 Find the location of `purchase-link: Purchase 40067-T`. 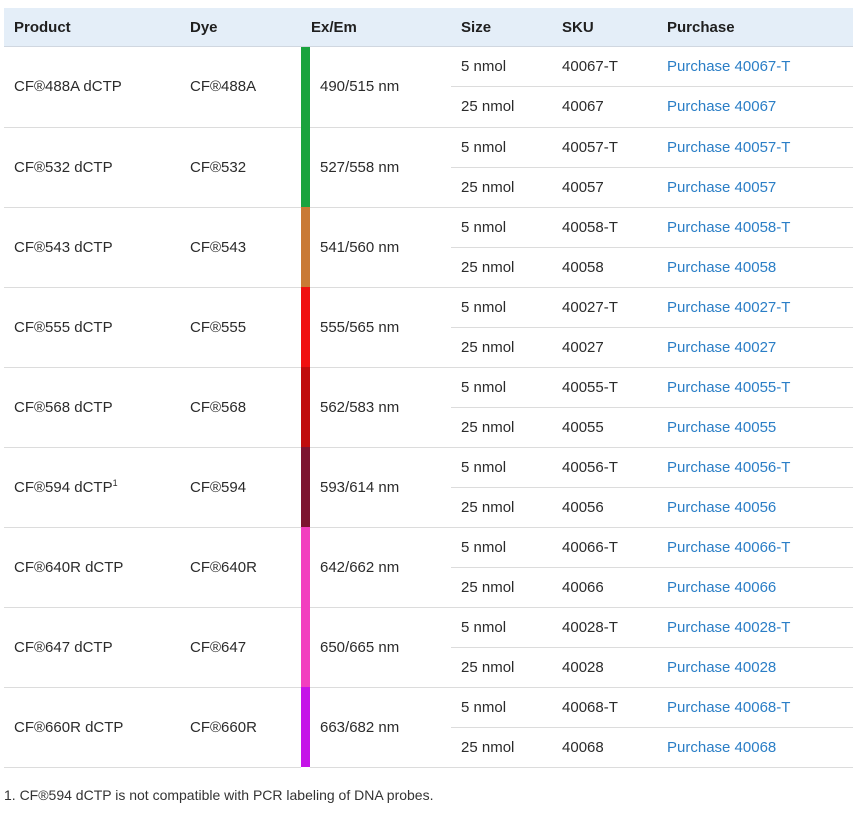

purchase-link: Purchase 40067-T is located at coordinates (729, 67).